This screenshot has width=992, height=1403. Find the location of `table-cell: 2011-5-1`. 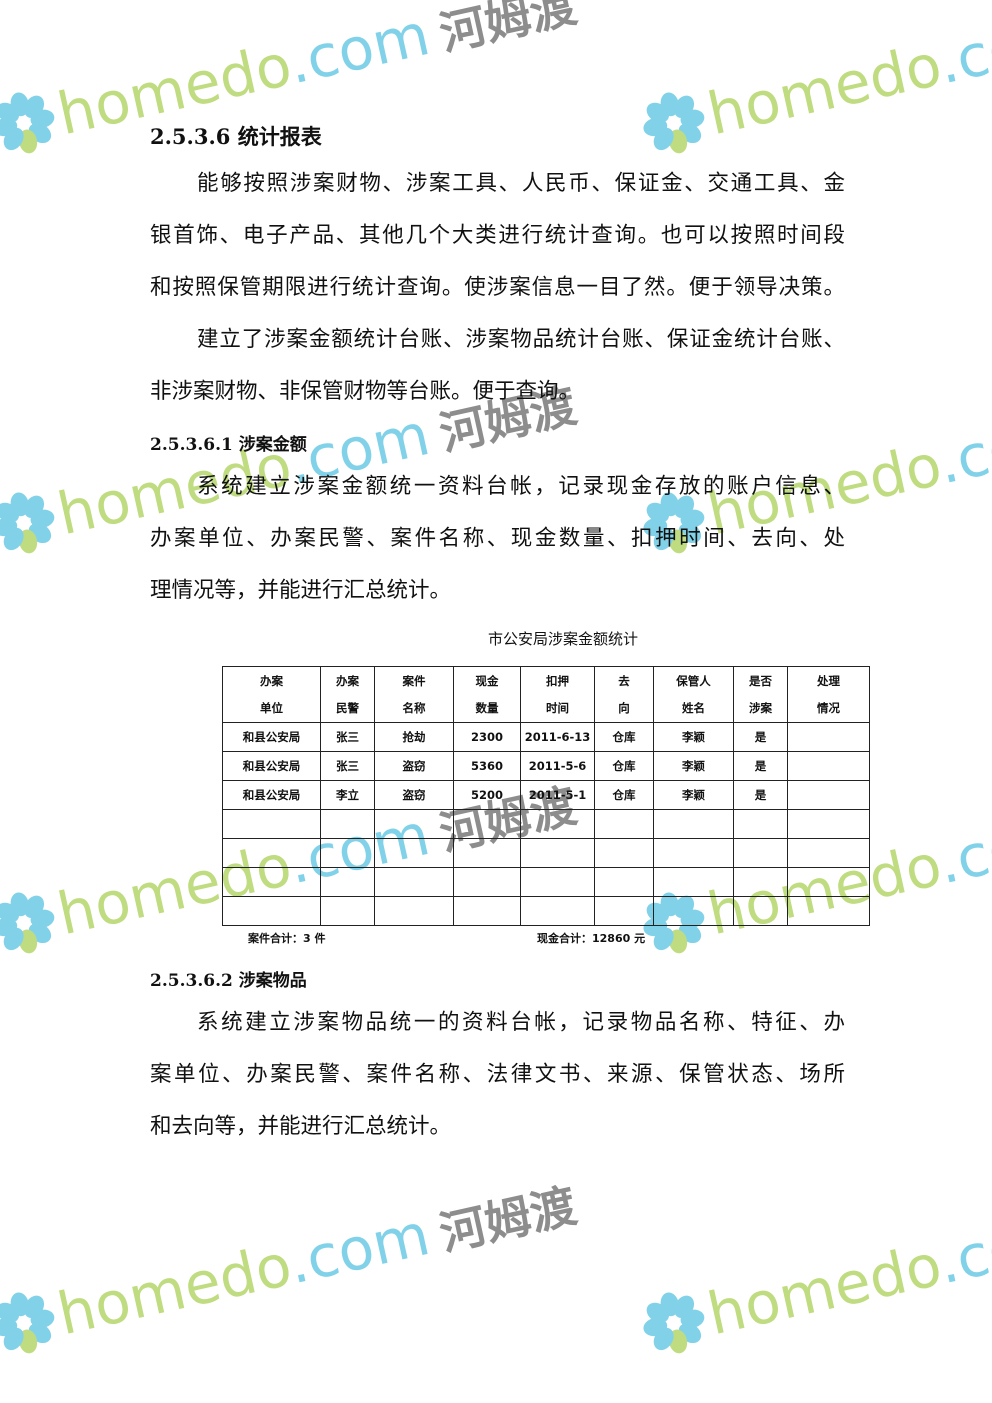

table-cell: 2011-5-1 is located at coordinates (557, 795).